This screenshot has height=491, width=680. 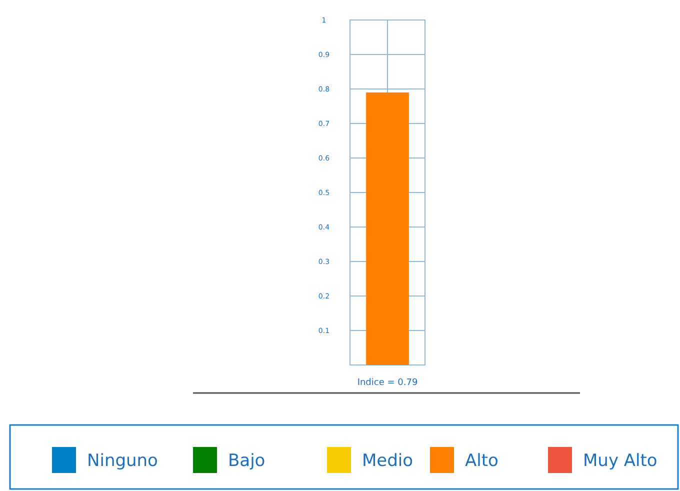 I want to click on legend-label: Muy Alto, so click(x=620, y=461).